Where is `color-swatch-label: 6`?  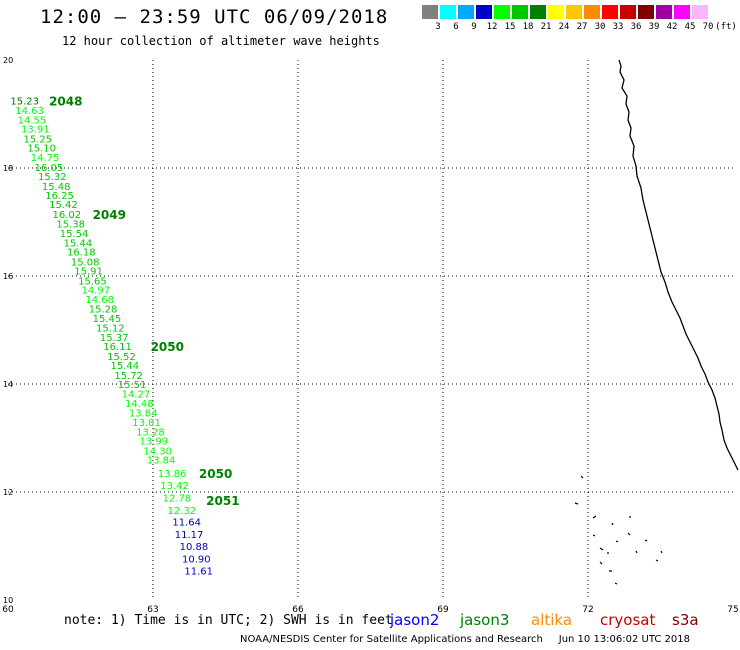
color-swatch-label: 6 is located at coordinates (456, 27).